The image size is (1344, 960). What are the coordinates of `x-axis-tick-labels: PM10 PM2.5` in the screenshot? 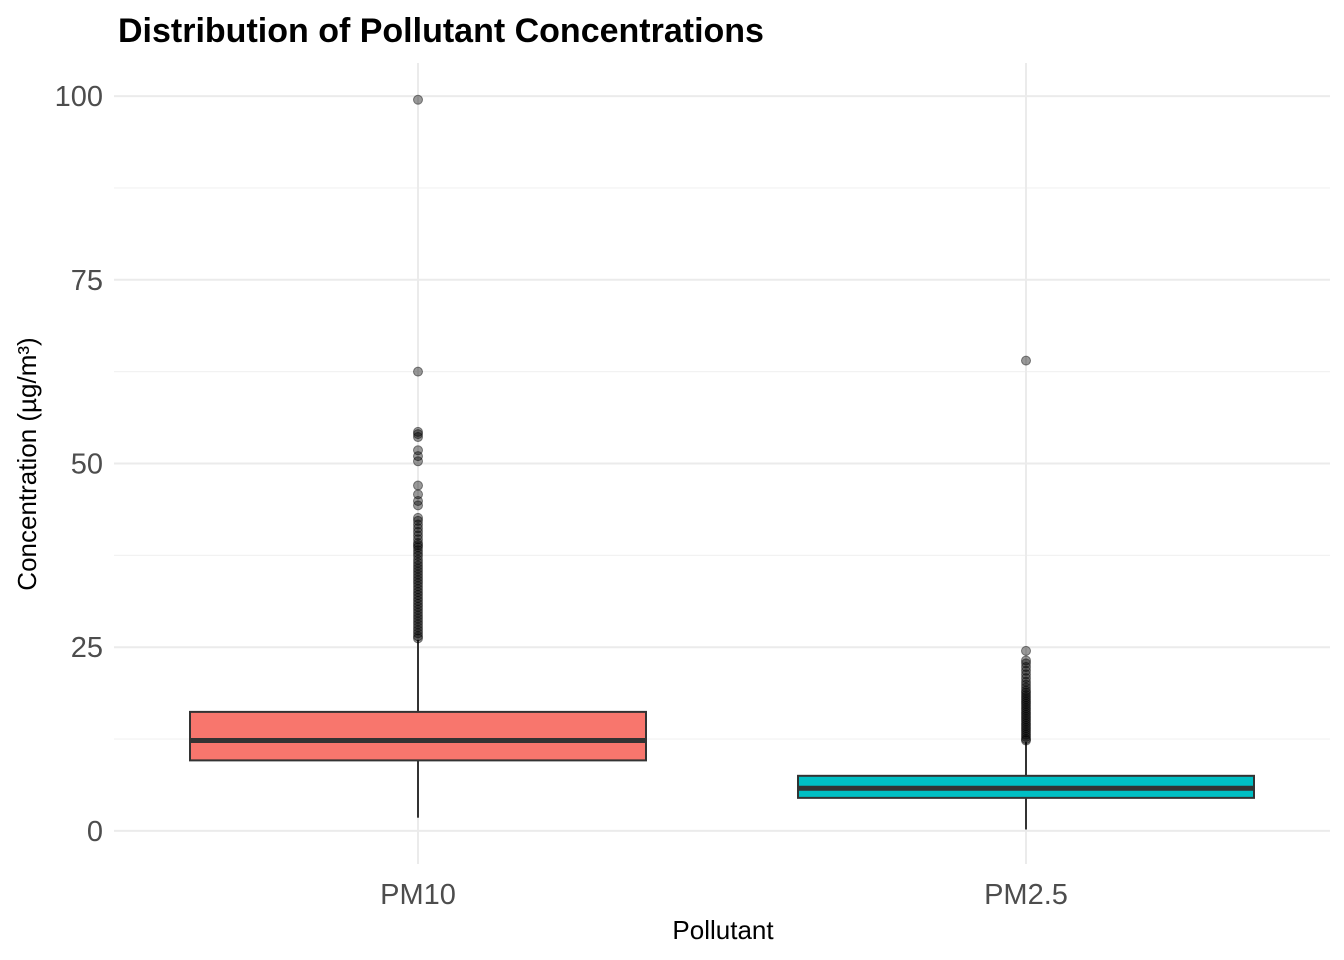 It's located at (724, 895).